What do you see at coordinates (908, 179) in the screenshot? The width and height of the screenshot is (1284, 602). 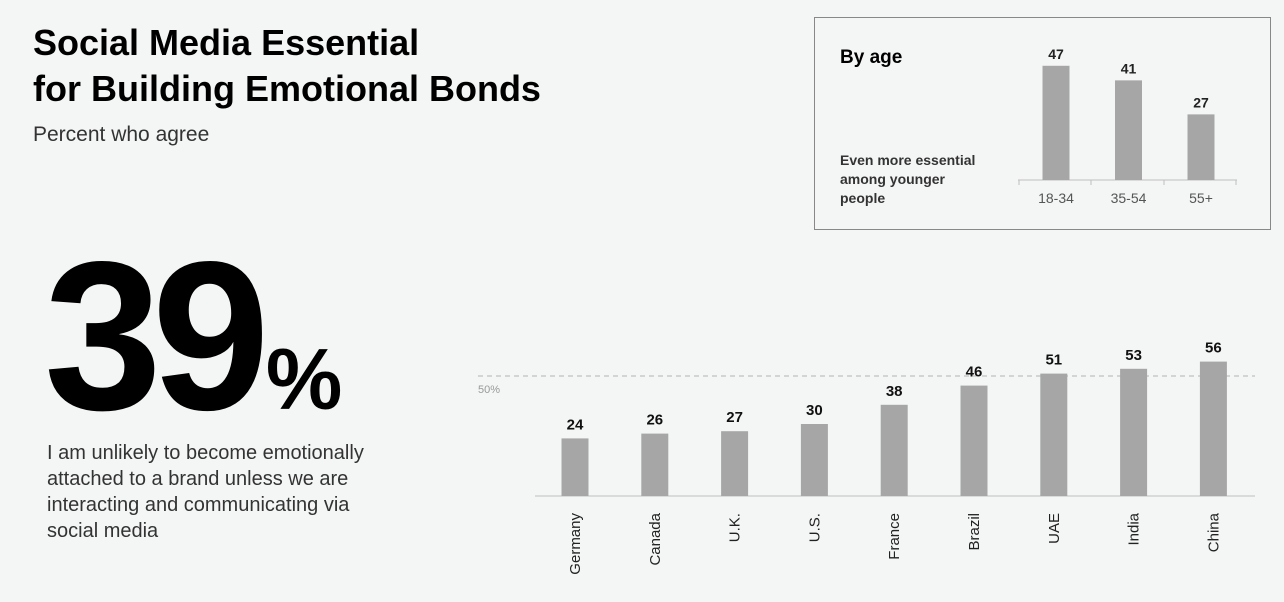 I see `age-panel-note: Even more essential among younger people` at bounding box center [908, 179].